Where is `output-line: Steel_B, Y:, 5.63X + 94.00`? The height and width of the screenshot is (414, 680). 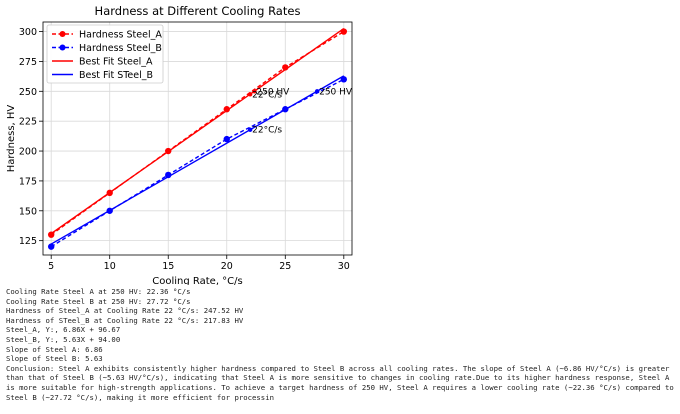 output-line: Steel_B, Y:, 5.63X + 94.00 is located at coordinates (63, 339).